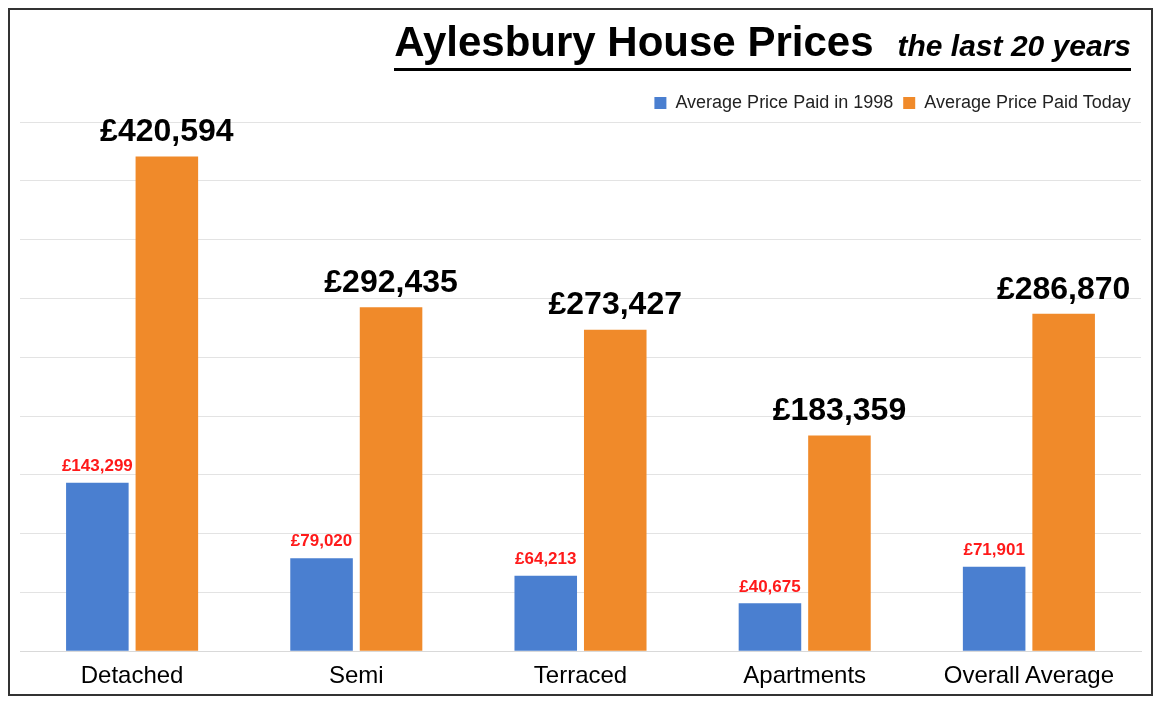 The width and height of the screenshot is (1161, 702). I want to click on x-tick-label: Semi, so click(356, 675).